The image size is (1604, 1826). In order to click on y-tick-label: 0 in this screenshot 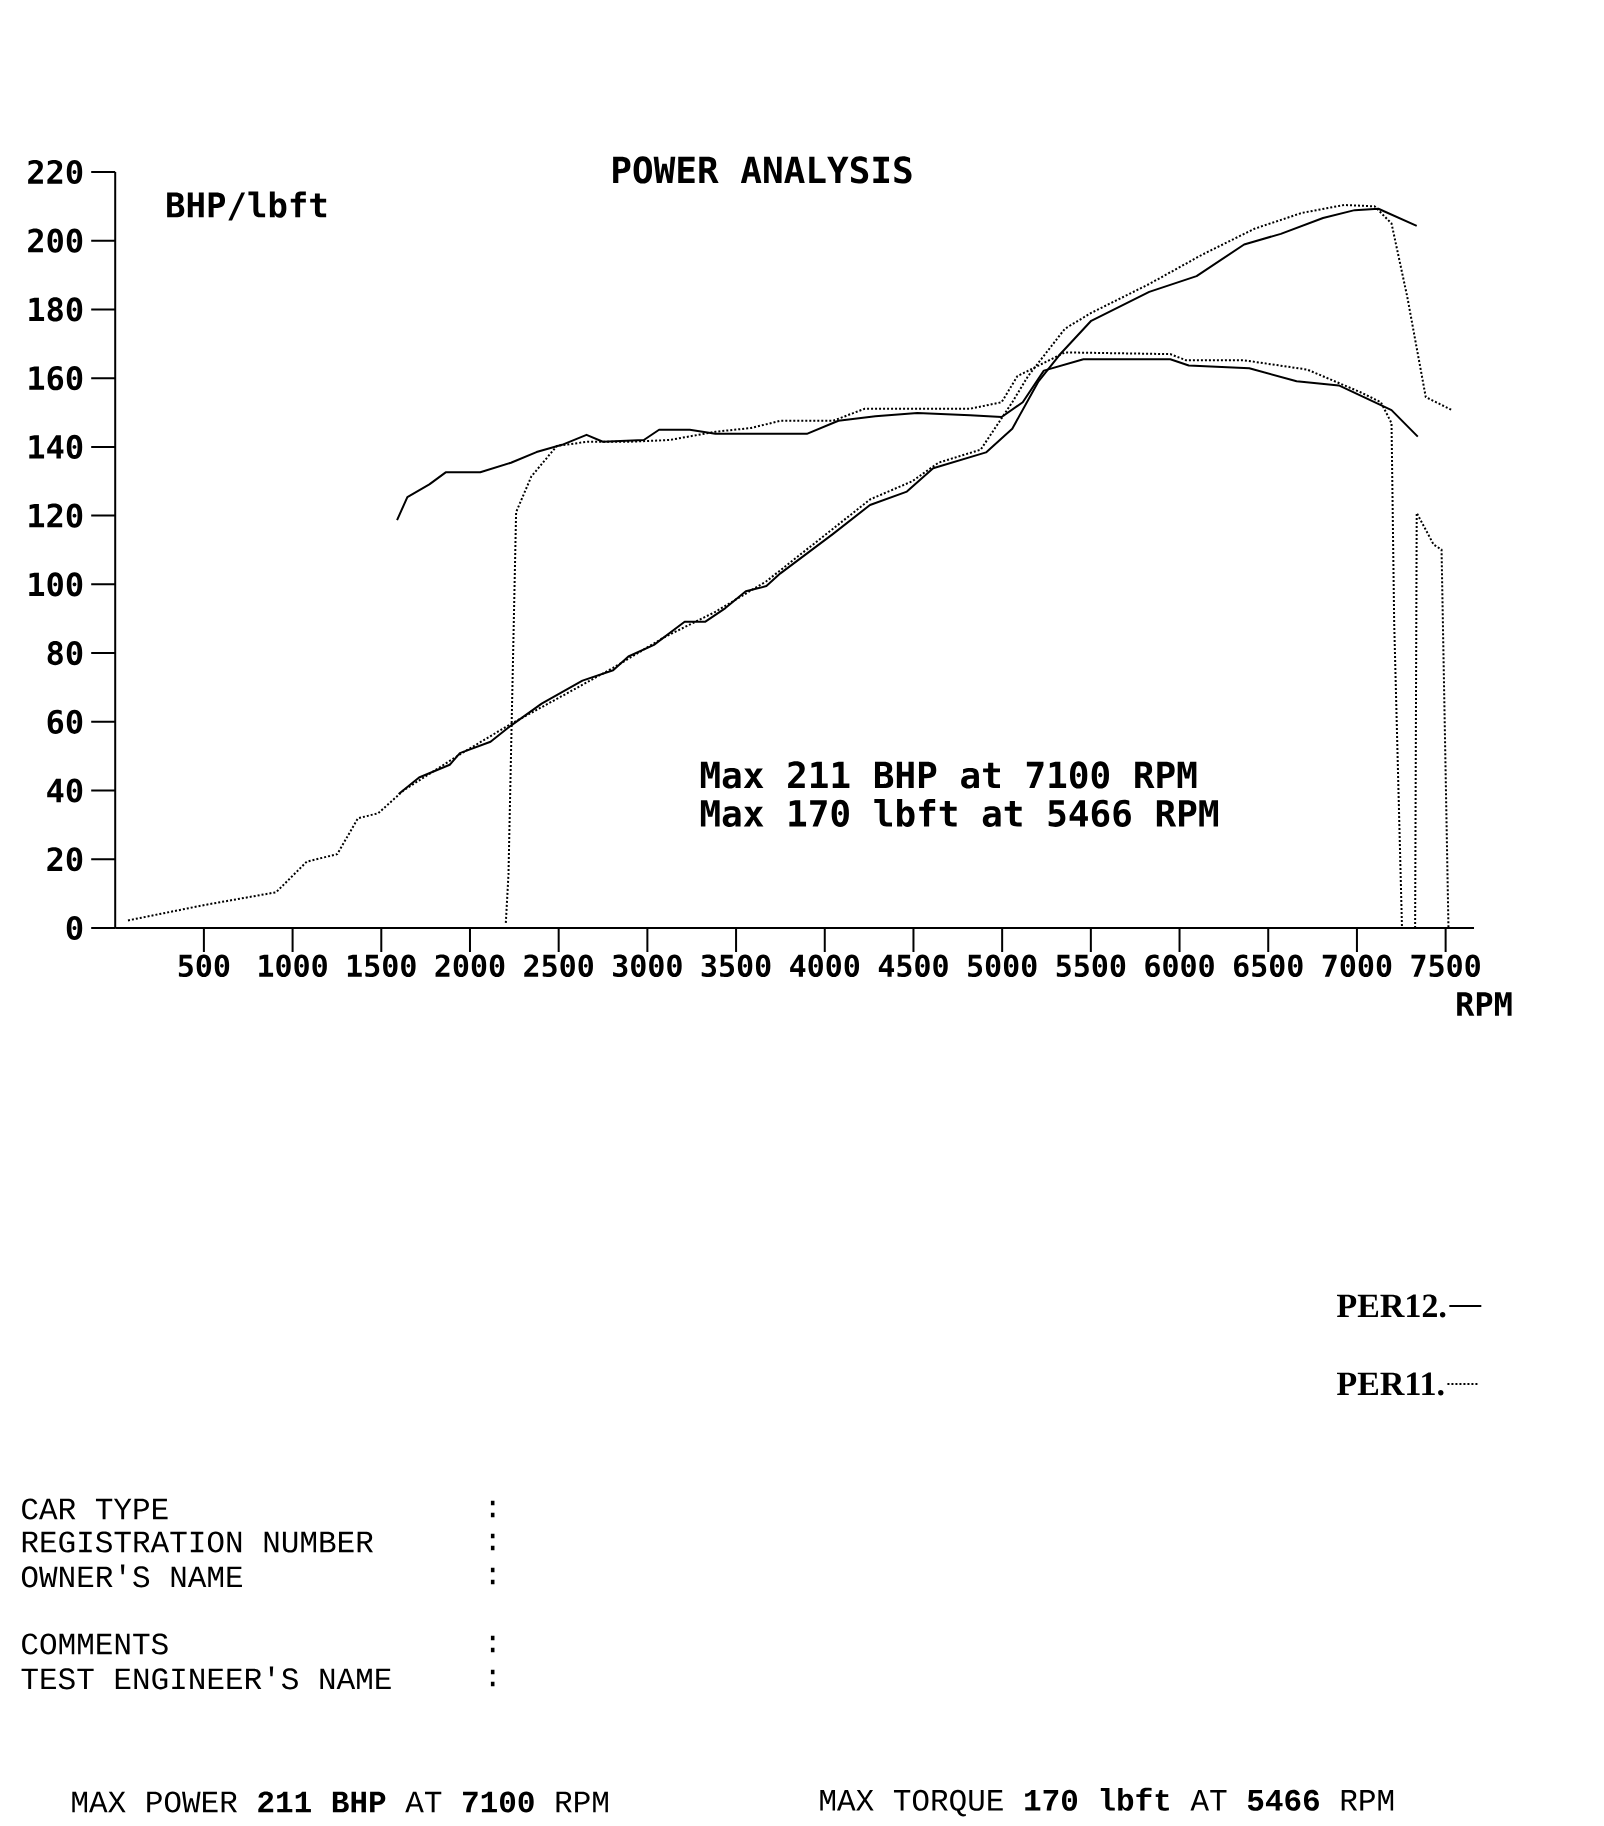, I will do `click(74, 928)`.